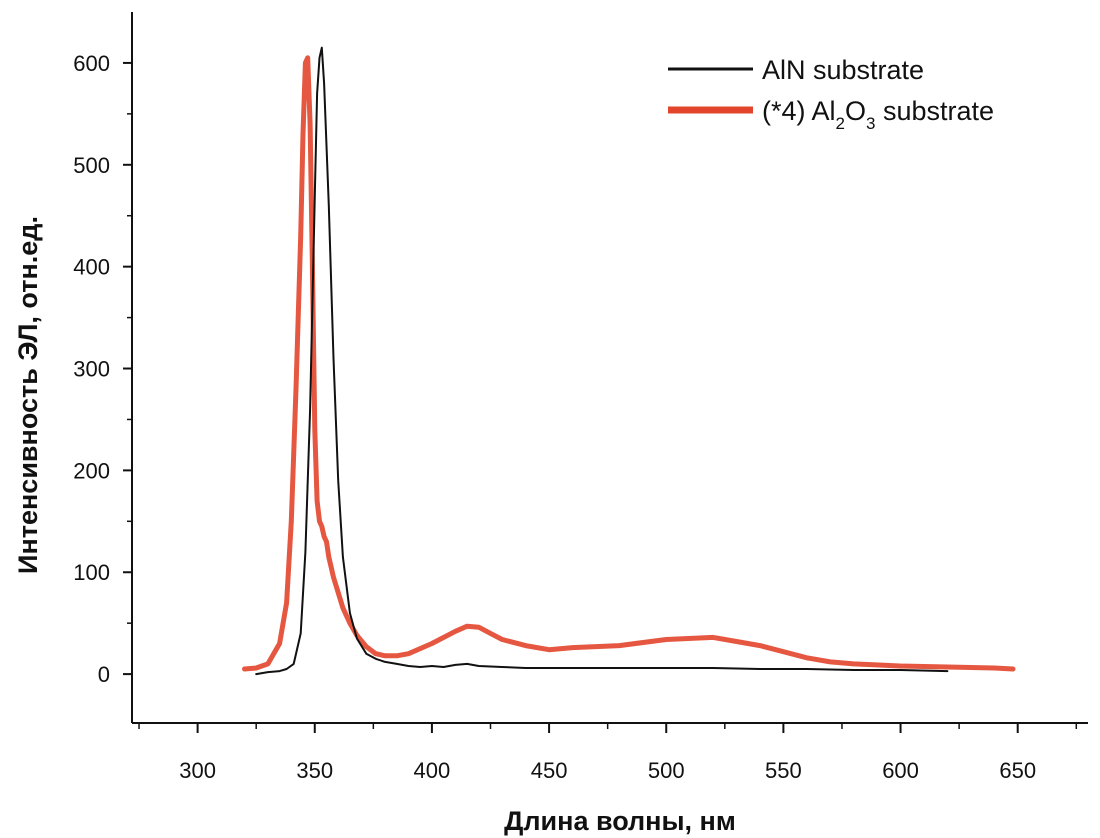 Image resolution: width=1100 pixels, height=838 pixels. What do you see at coordinates (783, 770) in the screenshot?
I see `x-tick-label-550: 550` at bounding box center [783, 770].